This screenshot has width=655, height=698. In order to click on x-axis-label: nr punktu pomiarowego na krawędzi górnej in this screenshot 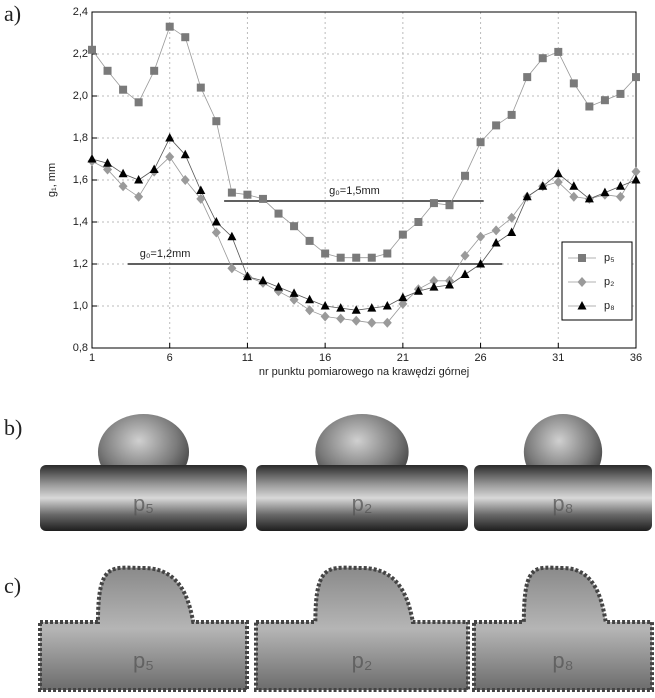, I will do `click(364, 372)`.